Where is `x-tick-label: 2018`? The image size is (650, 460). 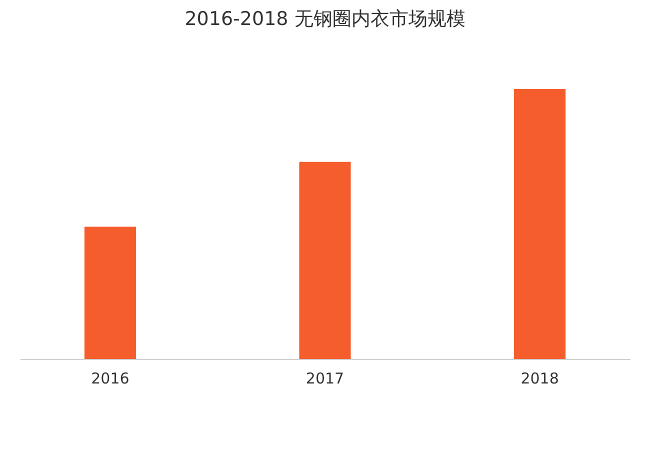
x-tick-label: 2018 is located at coordinates (539, 379).